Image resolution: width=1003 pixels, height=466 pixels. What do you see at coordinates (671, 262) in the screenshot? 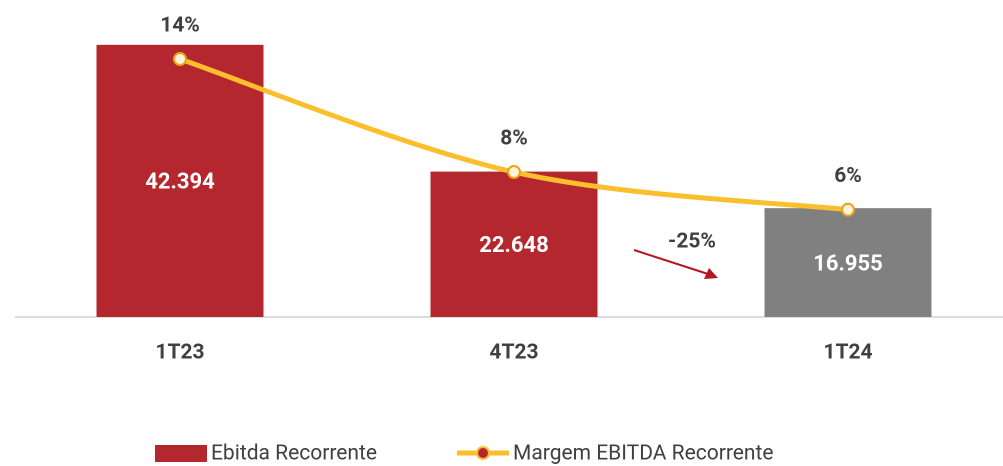
I see `arrow` at bounding box center [671, 262].